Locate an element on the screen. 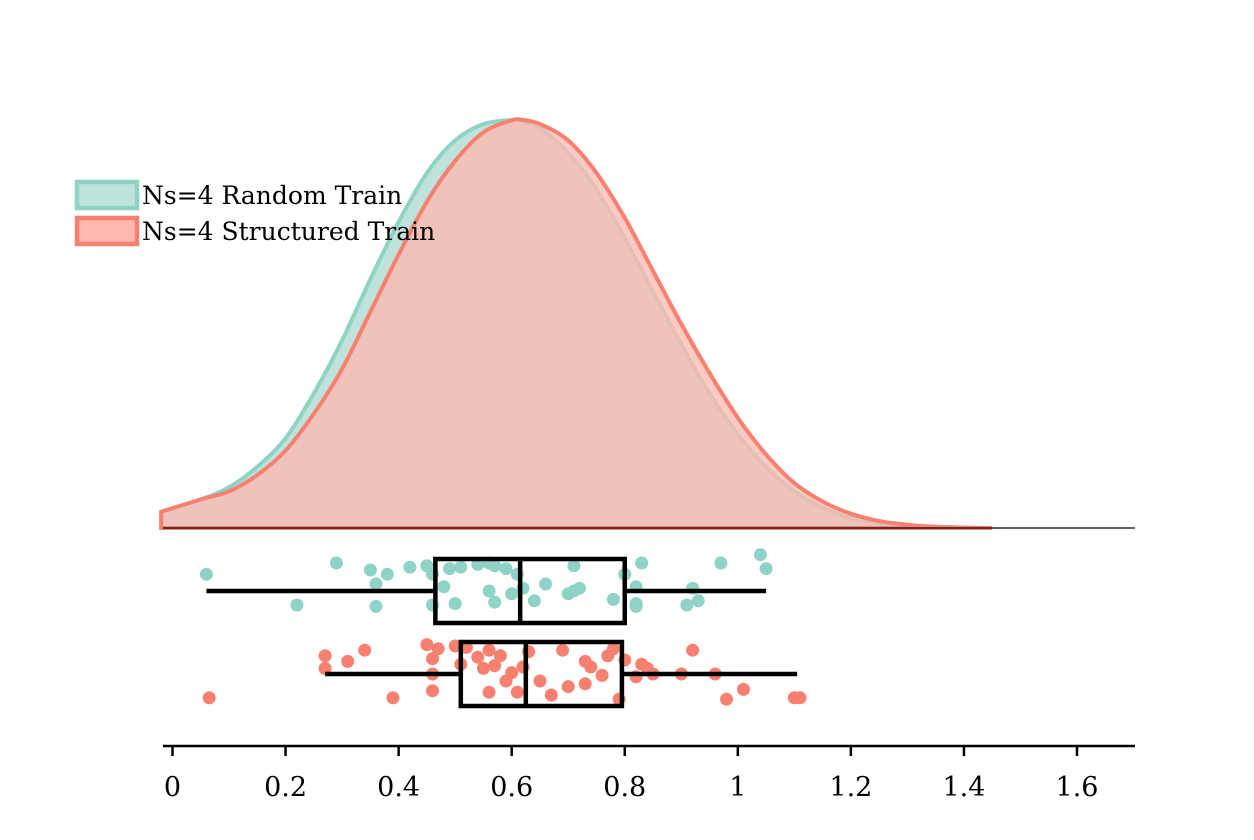 The width and height of the screenshot is (1254, 840). legend-item-1: Ns=4 Random Train is located at coordinates (238, 195).